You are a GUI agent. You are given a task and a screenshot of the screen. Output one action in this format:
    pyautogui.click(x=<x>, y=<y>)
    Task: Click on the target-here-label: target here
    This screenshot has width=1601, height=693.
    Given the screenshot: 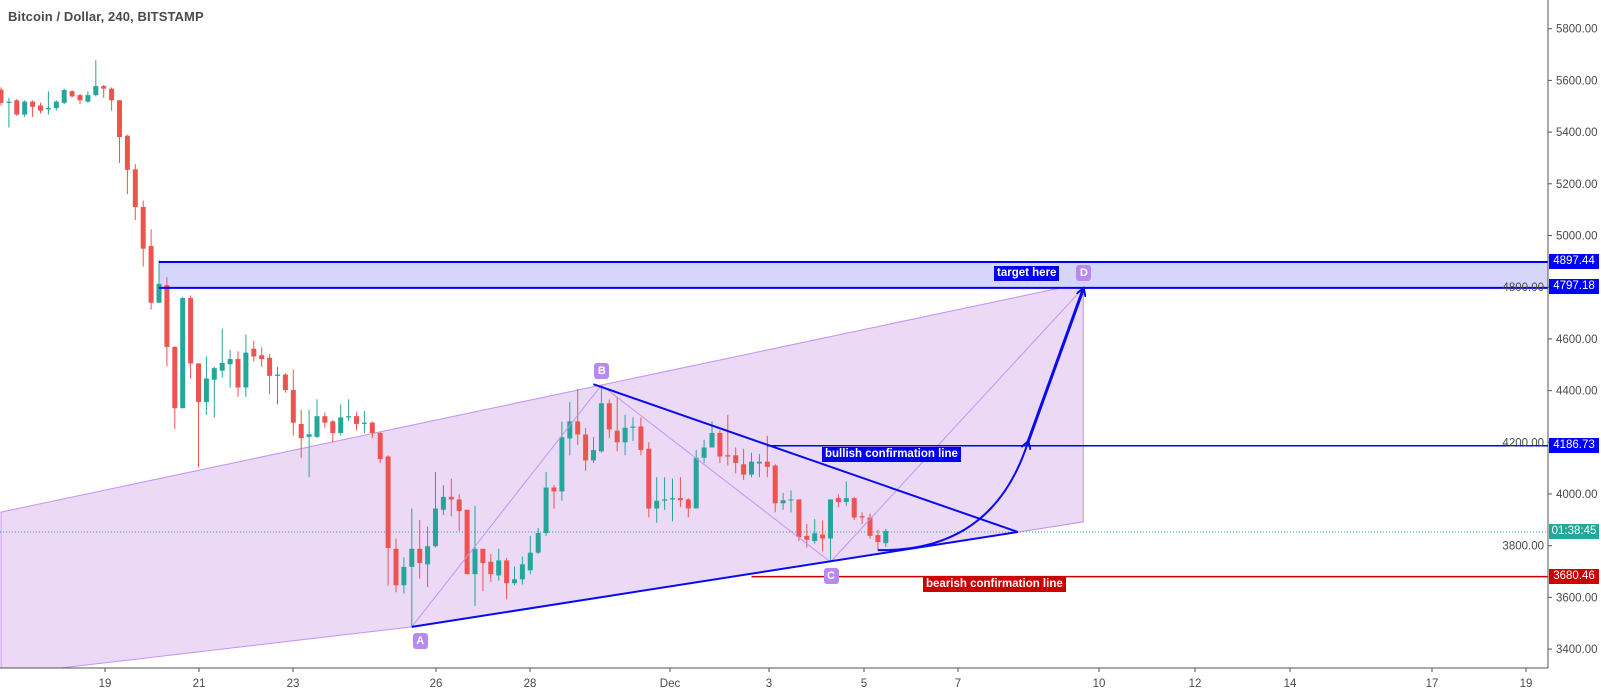 What is the action you would take?
    pyautogui.click(x=1027, y=273)
    